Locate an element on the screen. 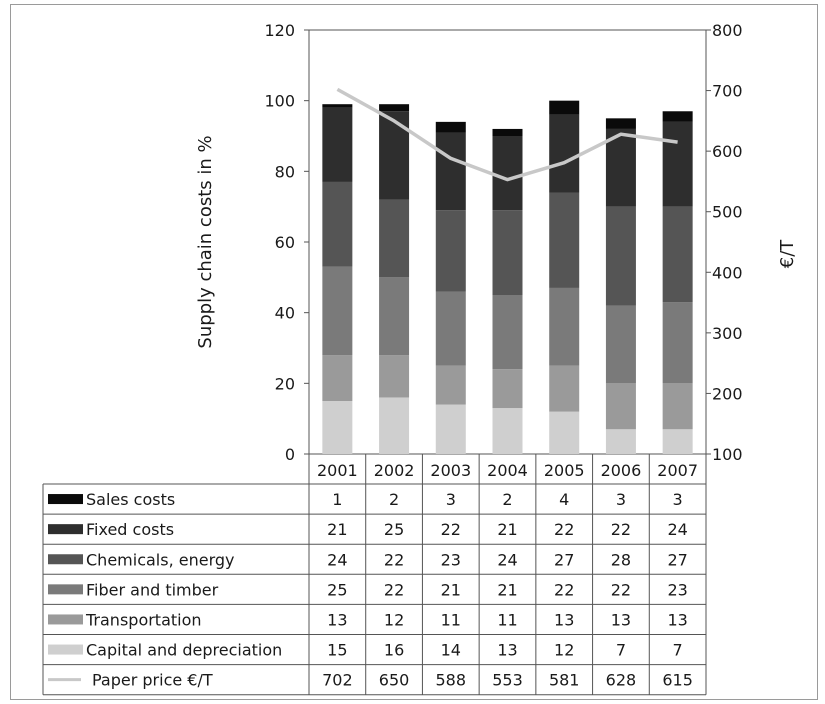  y-axis-title: Supply chain costs in % is located at coordinates (205, 241).